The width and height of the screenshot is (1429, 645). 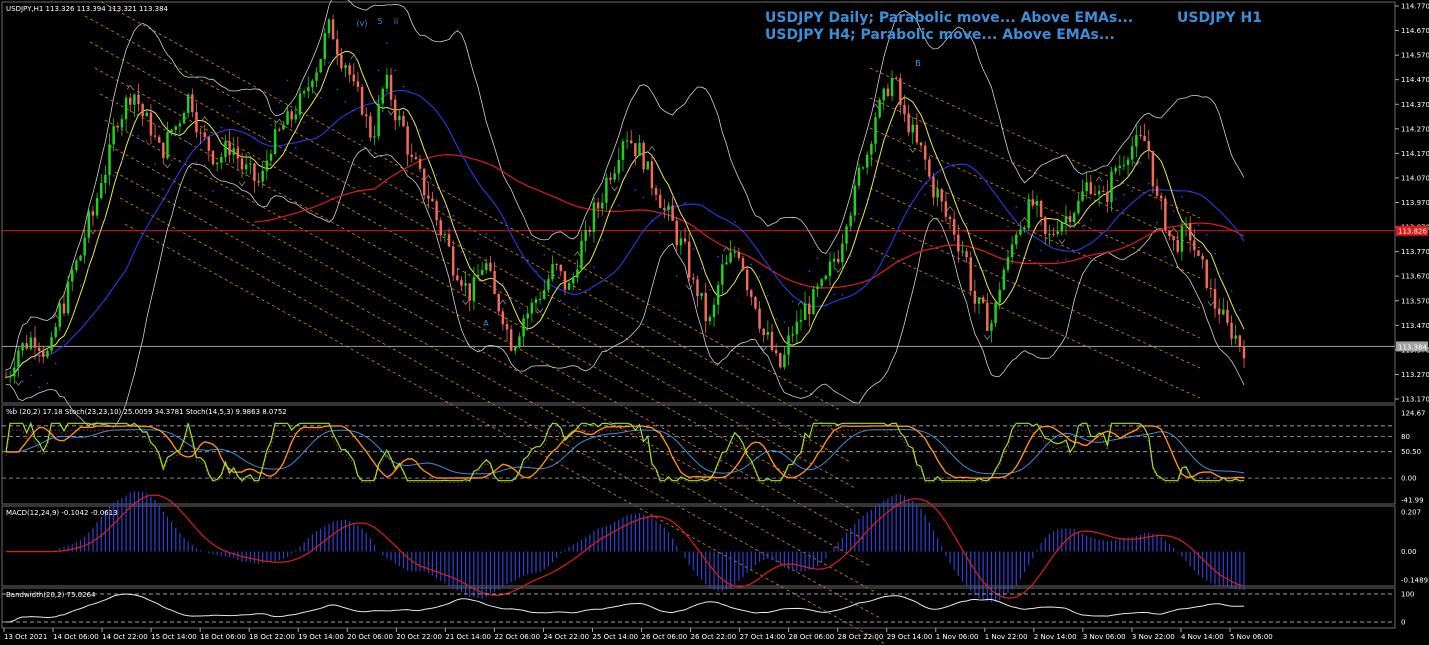 I want to click on stoch-tick-label: 0.00, so click(x=1409, y=479).